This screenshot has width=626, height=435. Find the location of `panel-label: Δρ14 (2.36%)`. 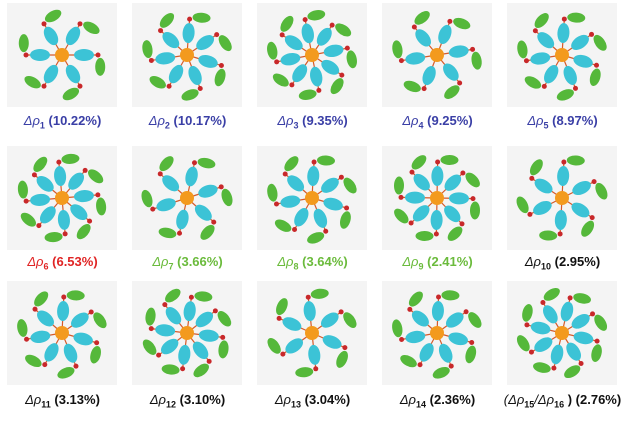

panel-label: Δρ14 (2.36%) is located at coordinates (437, 401).